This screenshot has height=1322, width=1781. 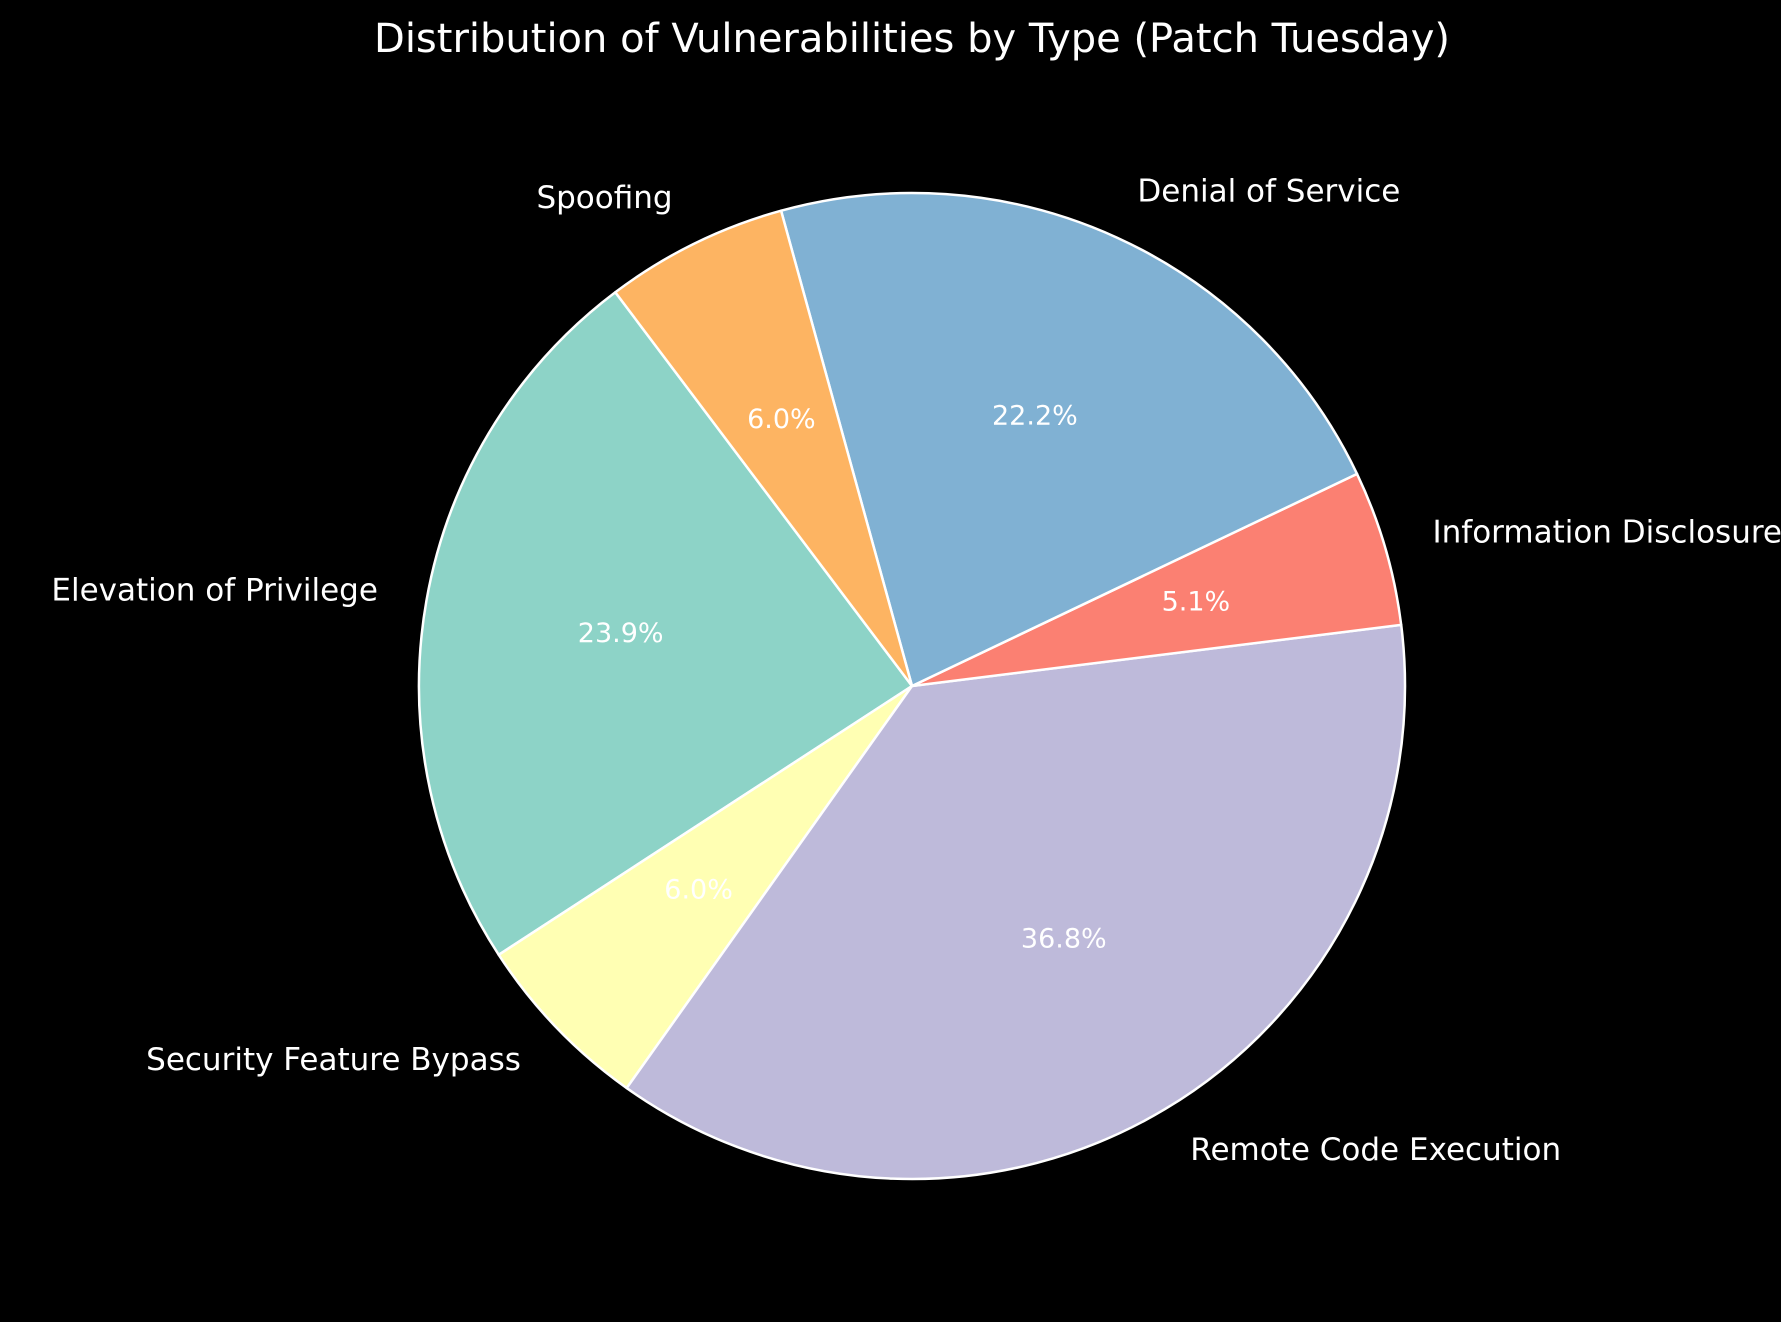 What do you see at coordinates (604, 198) in the screenshot?
I see `slice-label: Spoofing` at bounding box center [604, 198].